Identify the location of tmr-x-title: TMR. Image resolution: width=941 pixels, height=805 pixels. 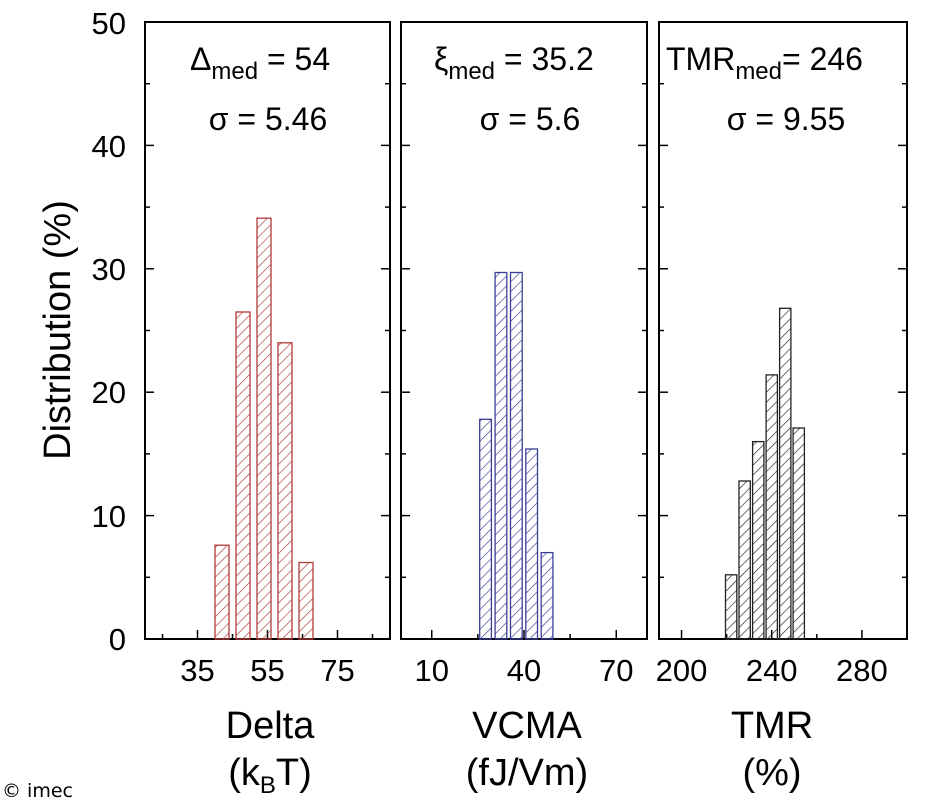
(772, 726).